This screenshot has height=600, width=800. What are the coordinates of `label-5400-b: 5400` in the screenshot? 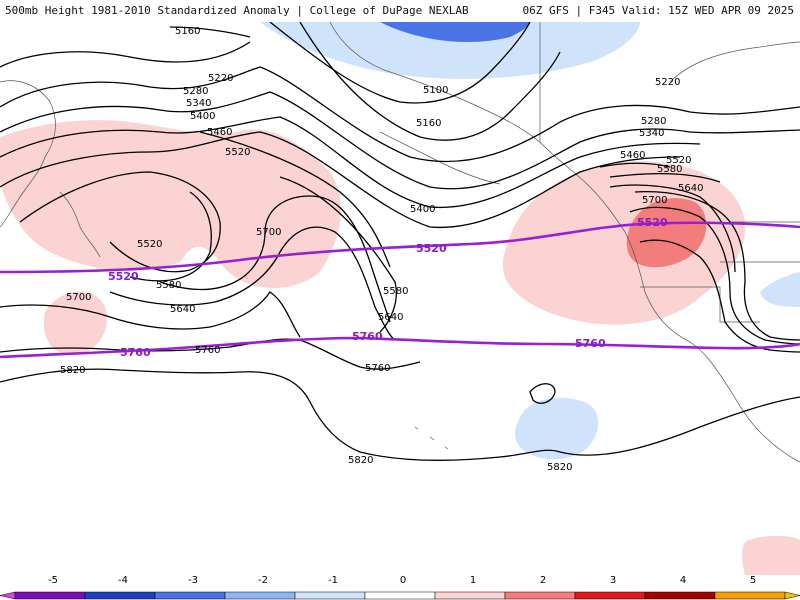 It's located at (422, 209).